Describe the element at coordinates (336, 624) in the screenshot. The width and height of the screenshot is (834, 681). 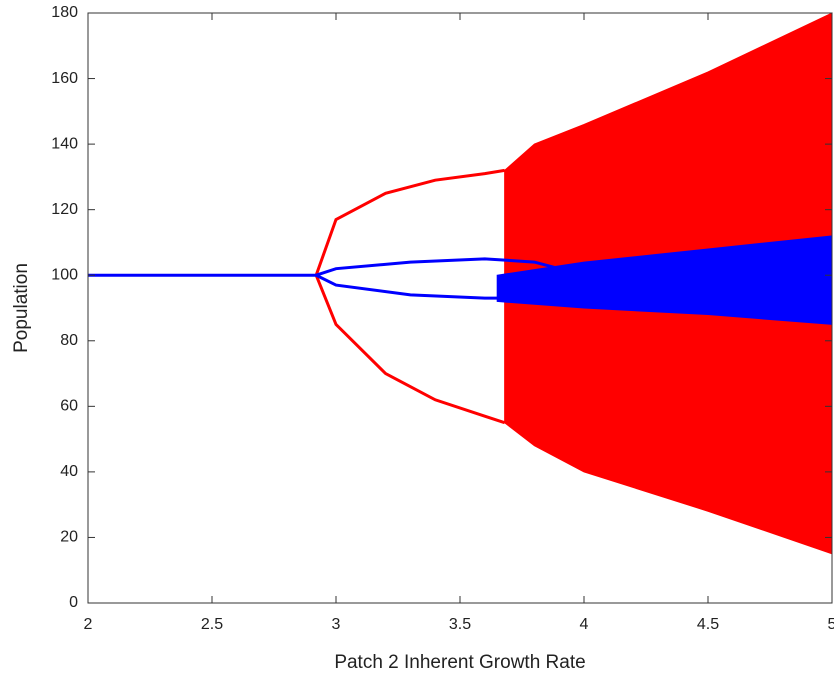
I see `x-tick-label: 3` at that location.